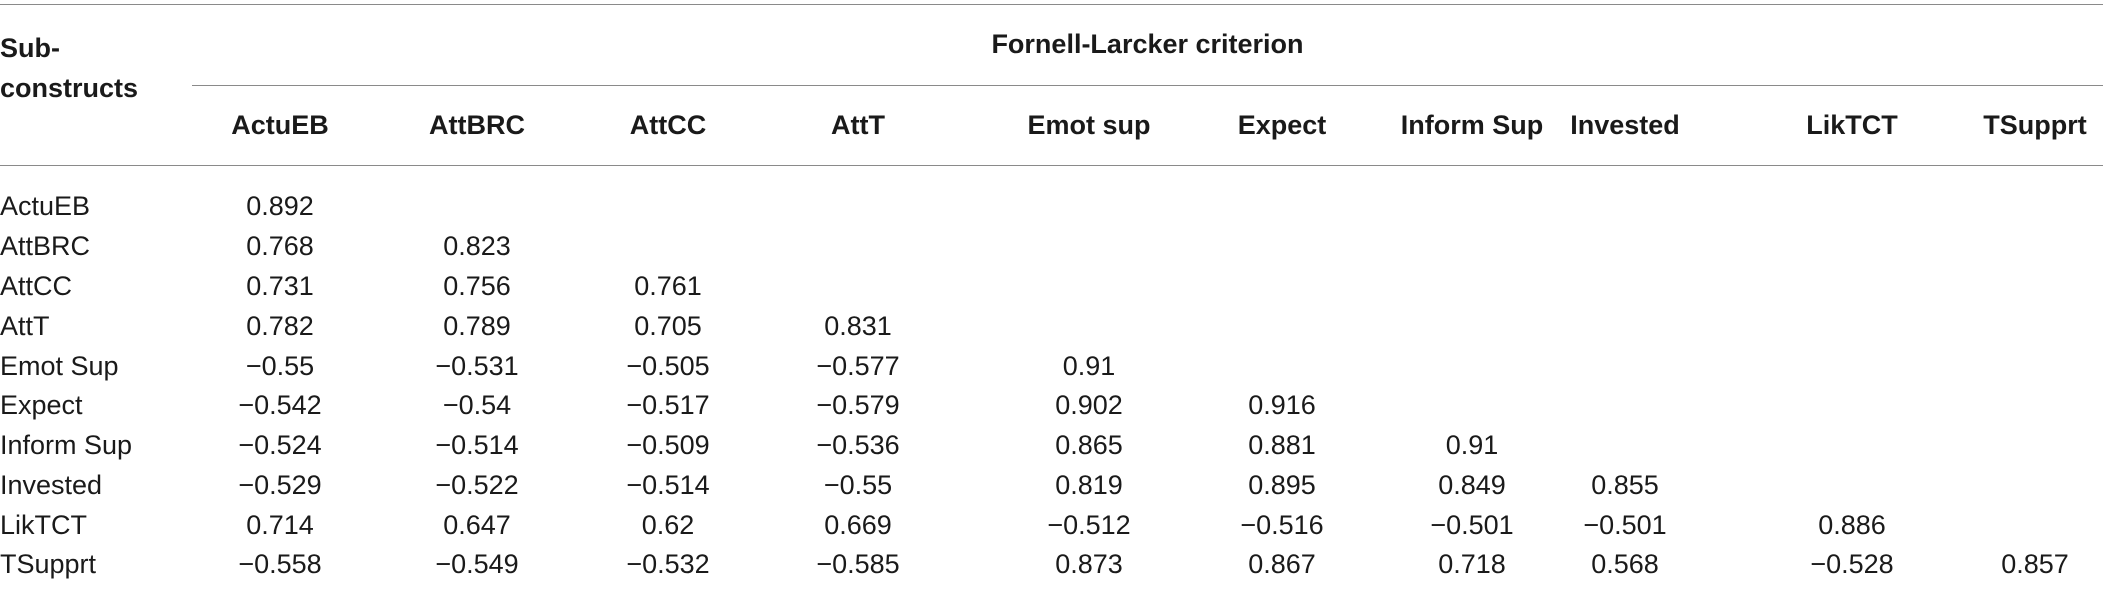  What do you see at coordinates (1051, 165) in the screenshot?
I see `header-bottom-rule` at bounding box center [1051, 165].